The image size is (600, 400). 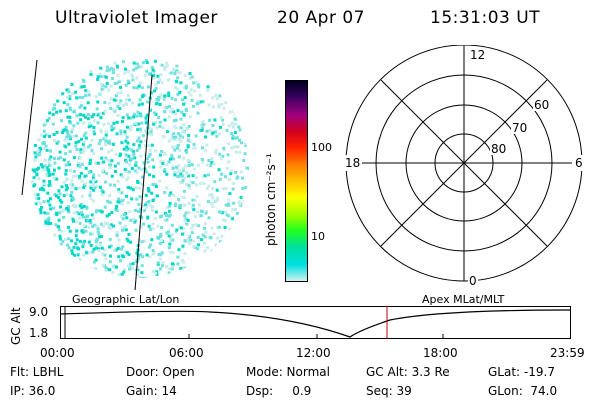 What do you see at coordinates (521, 372) in the screenshot?
I see `status-glat: GLat: -19.7` at bounding box center [521, 372].